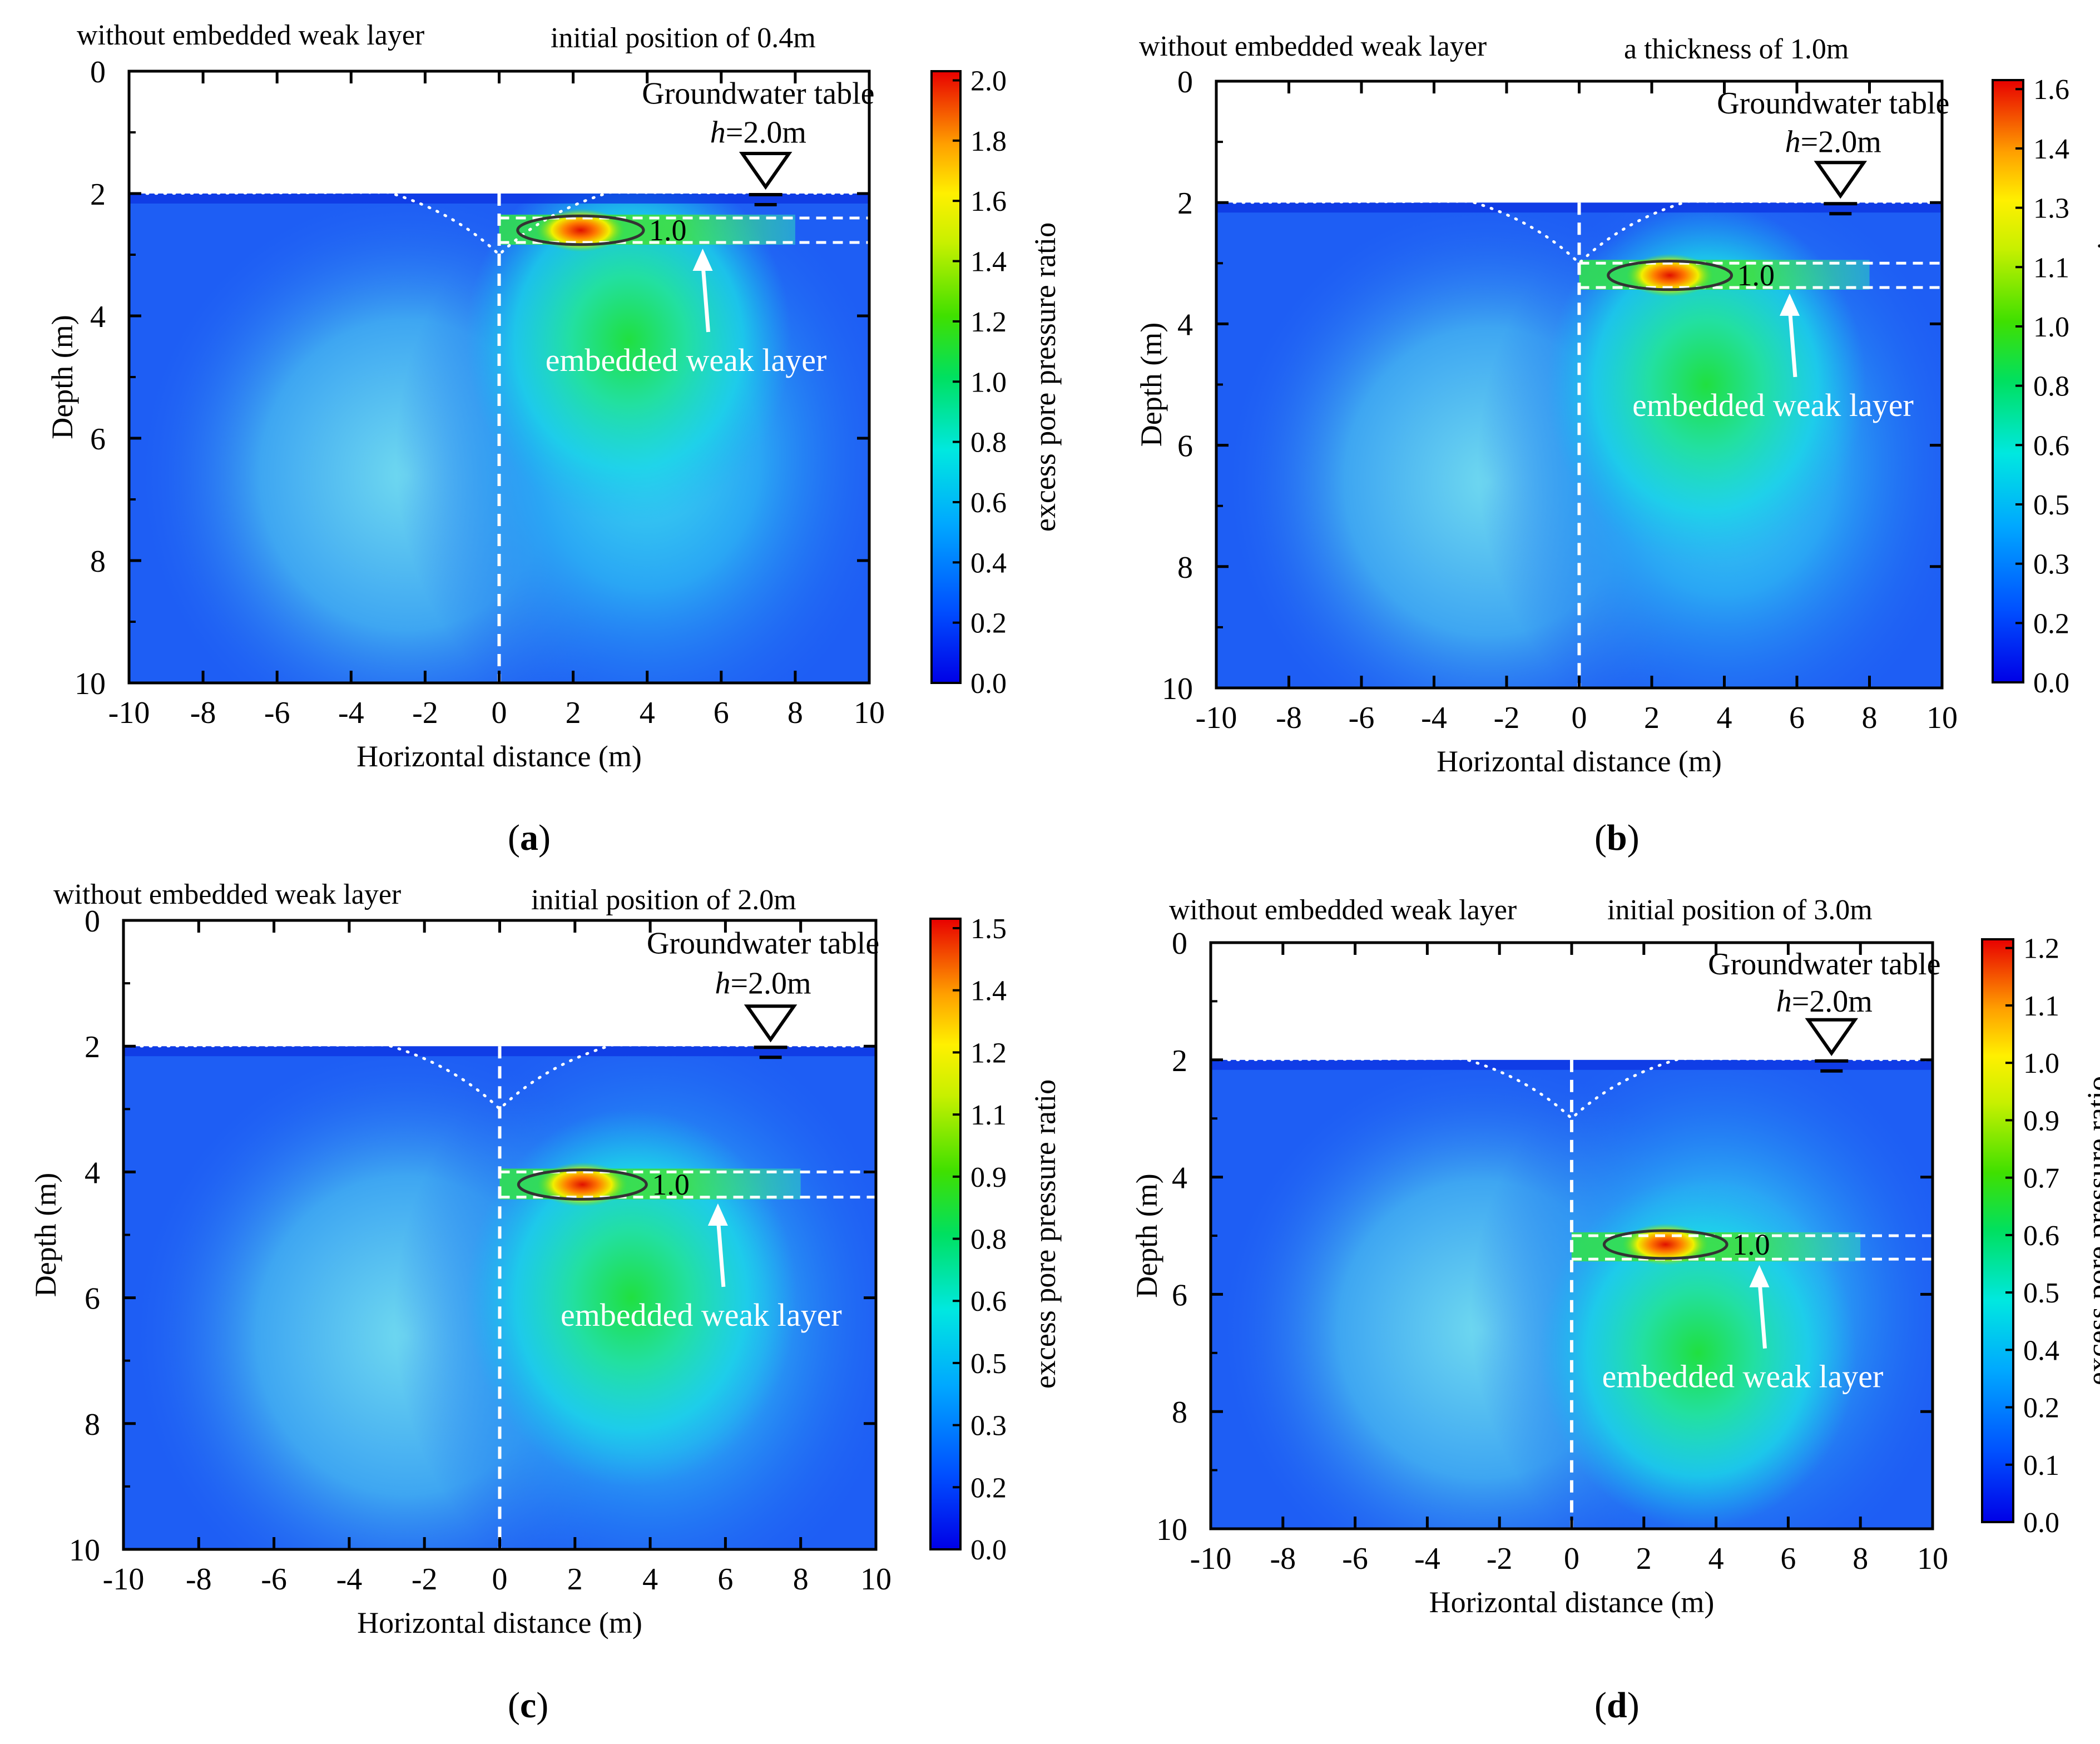  What do you see at coordinates (989, 991) in the screenshot?
I see `colorbar-tick-label: 1.4` at bounding box center [989, 991].